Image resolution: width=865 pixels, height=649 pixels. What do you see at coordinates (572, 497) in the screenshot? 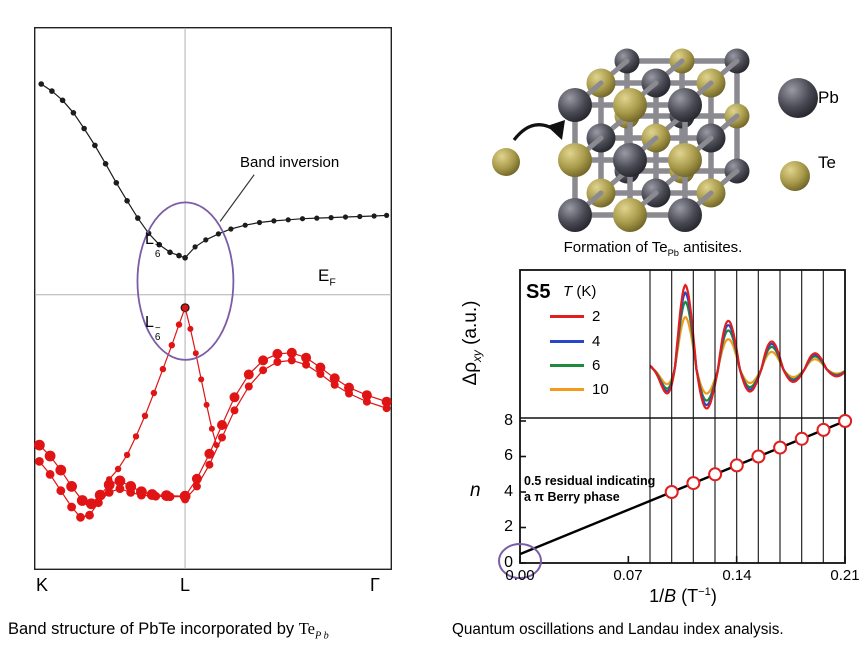
I see `annotation-line-2: a π Berry phase` at bounding box center [572, 497].